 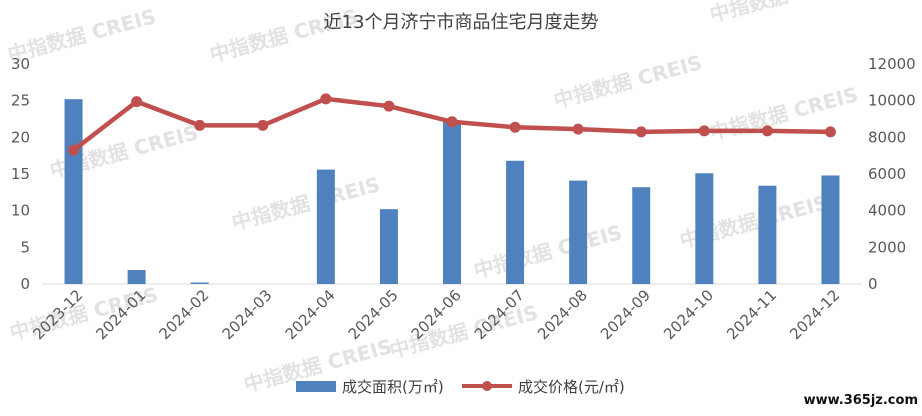 I want to click on x-tick-label: 2024-04, so click(x=310, y=314).